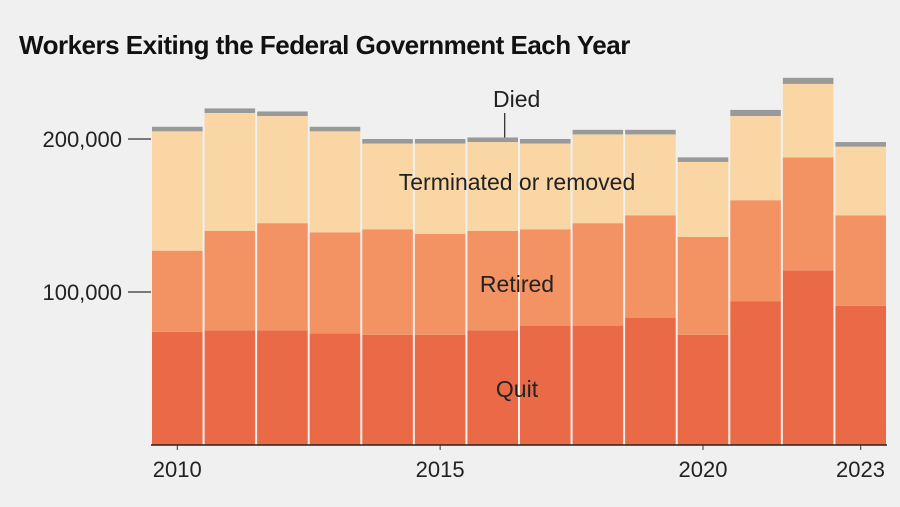  Describe the element at coordinates (82, 292) in the screenshot. I see `y-tick-label-100000: 100,000` at that location.